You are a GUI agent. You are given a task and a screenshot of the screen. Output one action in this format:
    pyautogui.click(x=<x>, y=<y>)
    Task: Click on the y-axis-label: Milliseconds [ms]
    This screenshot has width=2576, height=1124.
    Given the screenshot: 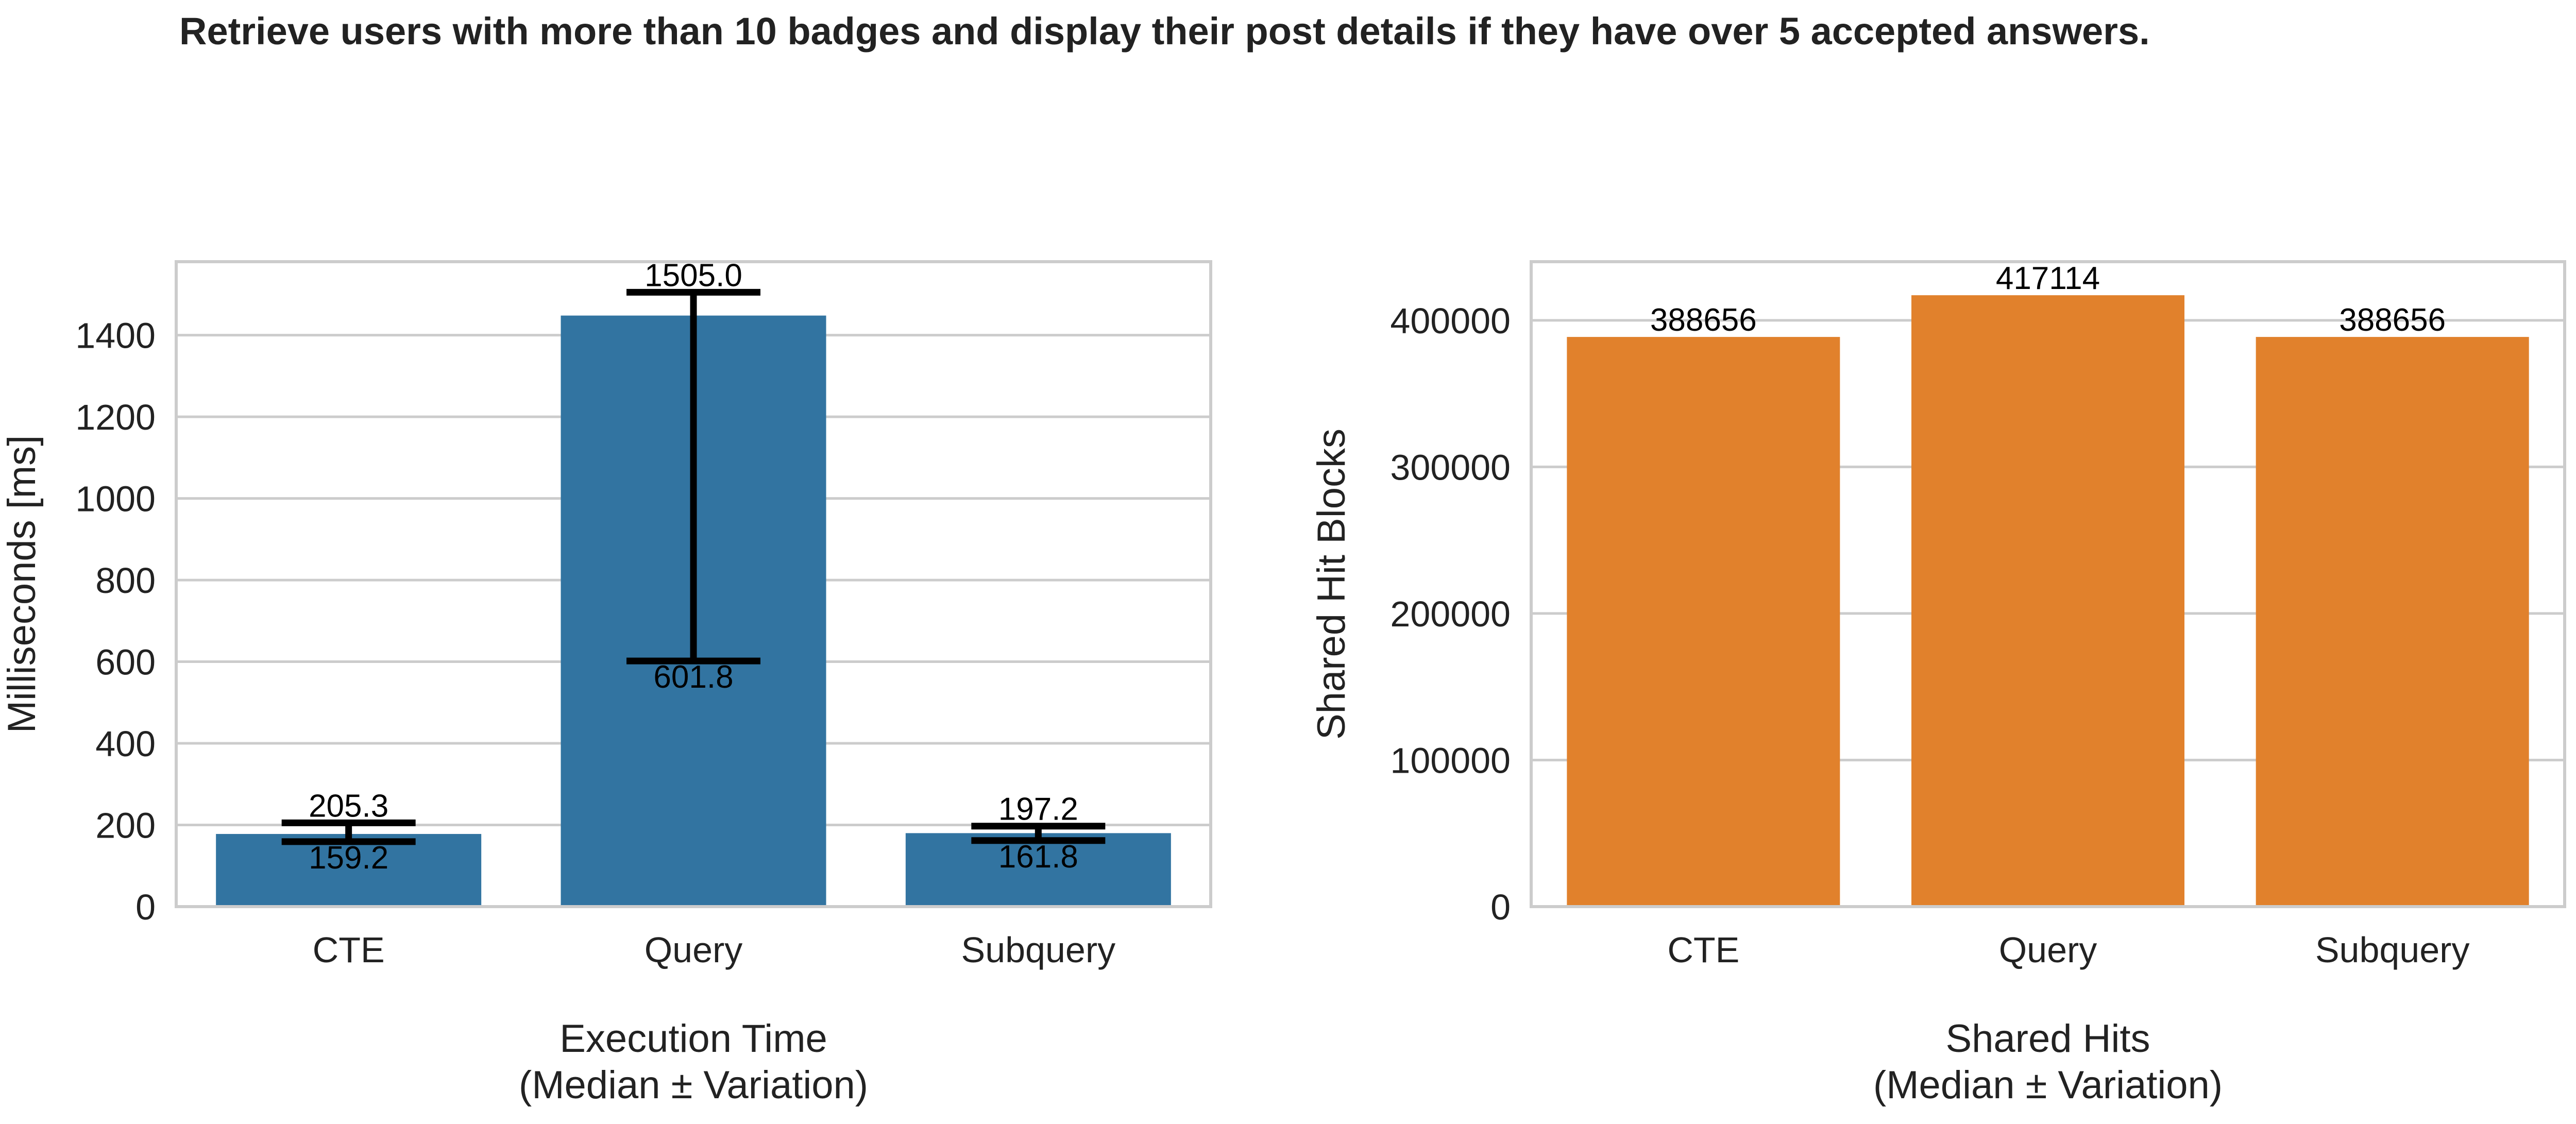 What is the action you would take?
    pyautogui.click(x=22, y=584)
    